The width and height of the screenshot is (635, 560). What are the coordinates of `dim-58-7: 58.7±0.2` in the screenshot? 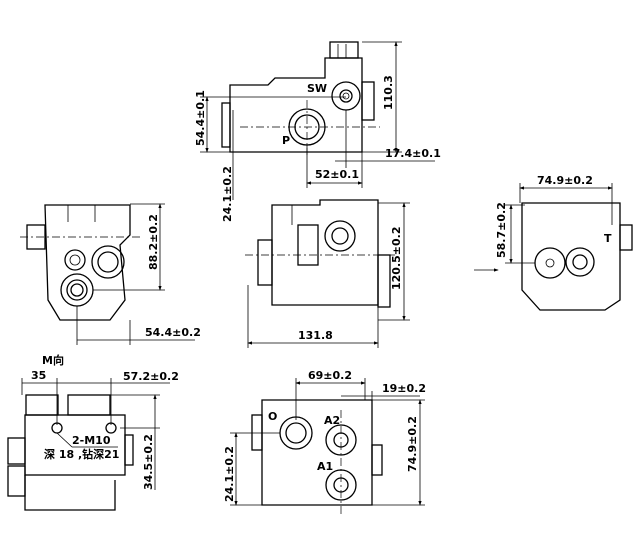 It's located at (501, 230).